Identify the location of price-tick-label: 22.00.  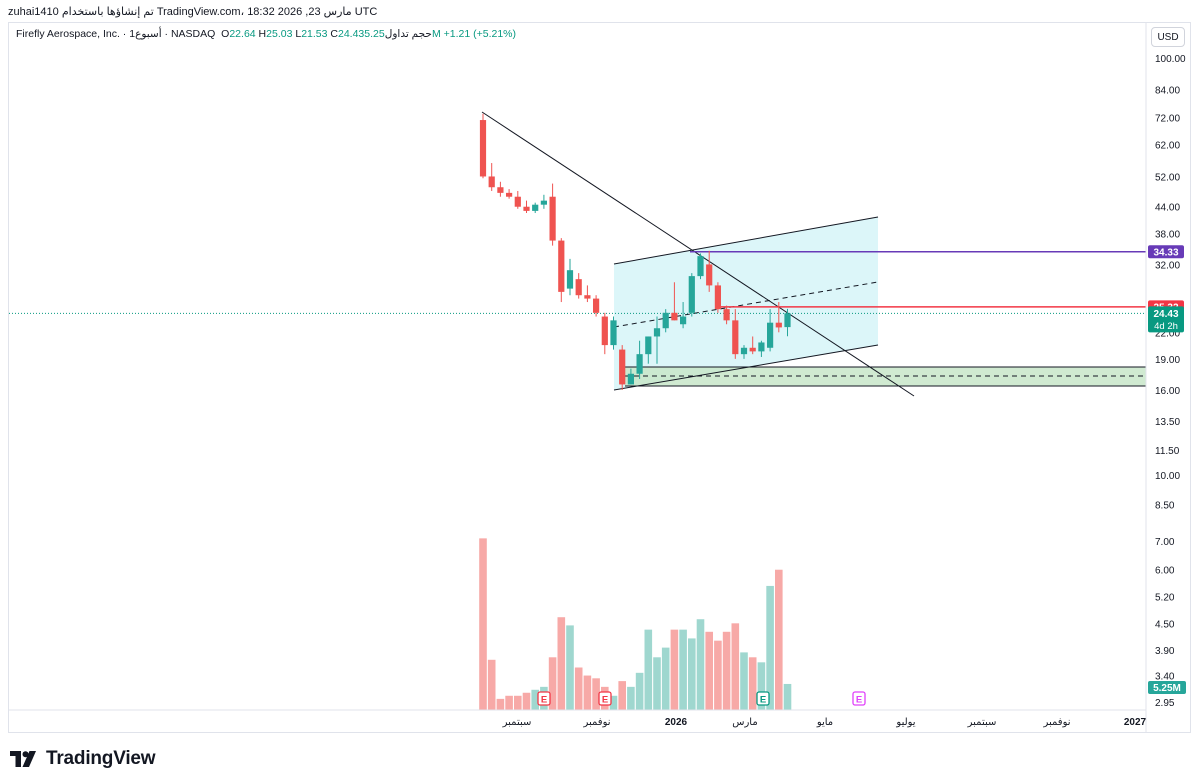
(1167, 333).